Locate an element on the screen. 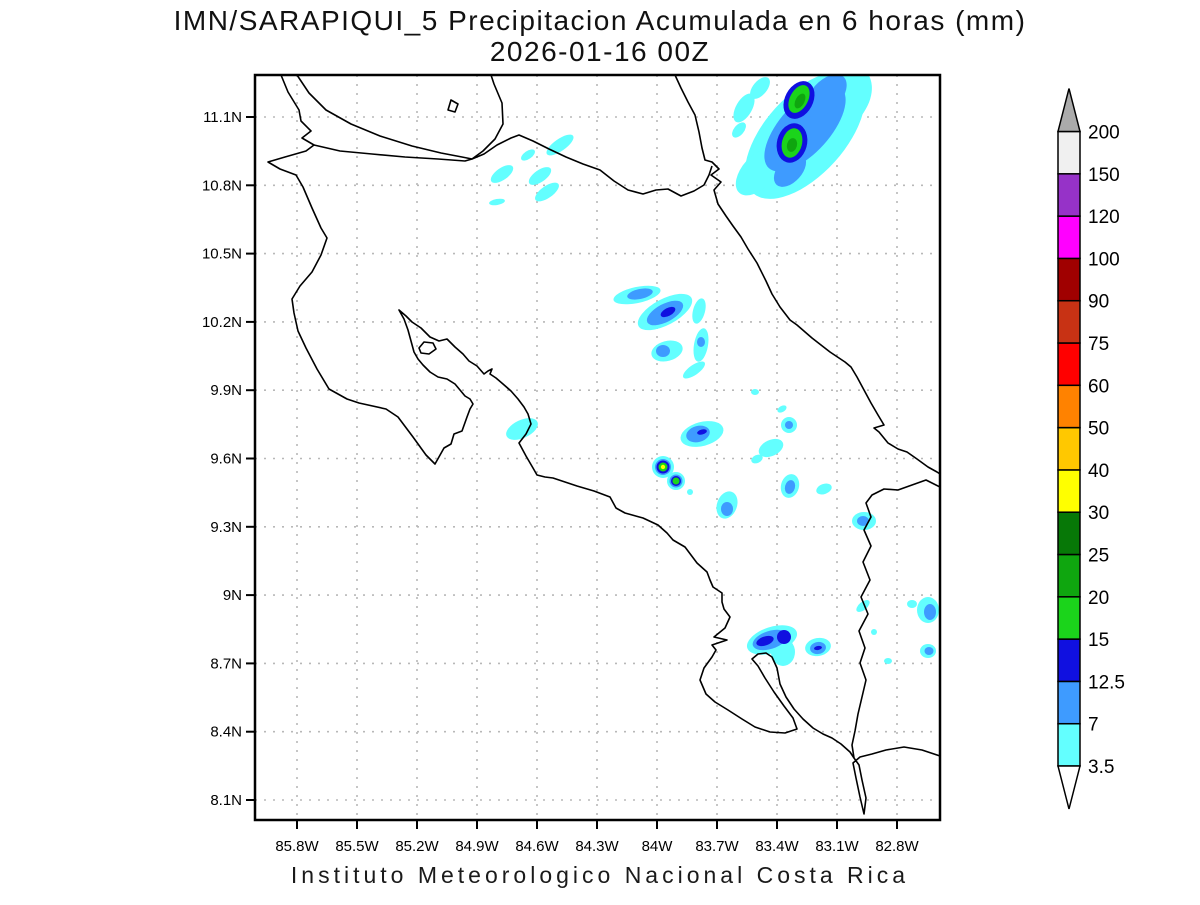  lat-tick-label: 10.2N is located at coordinates (222, 322).